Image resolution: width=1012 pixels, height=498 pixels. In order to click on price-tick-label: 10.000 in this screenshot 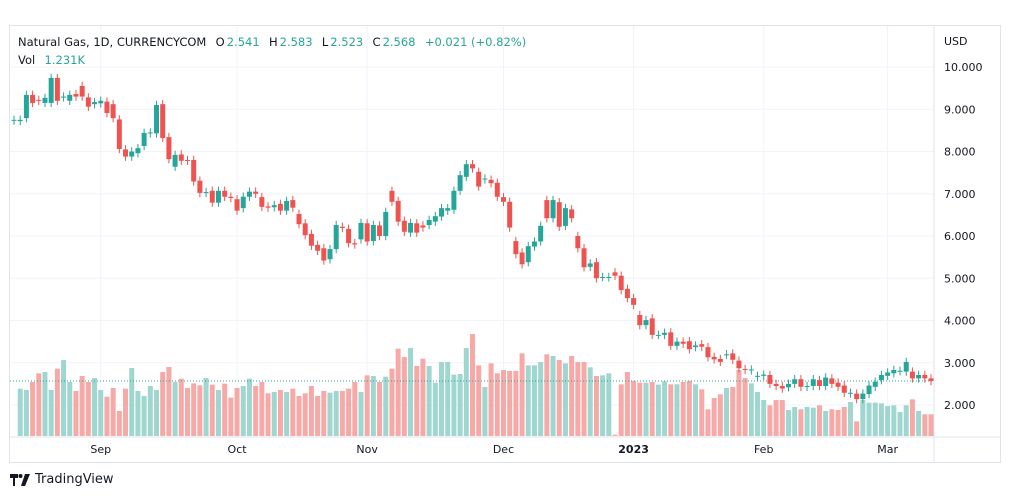, I will do `click(963, 67)`.